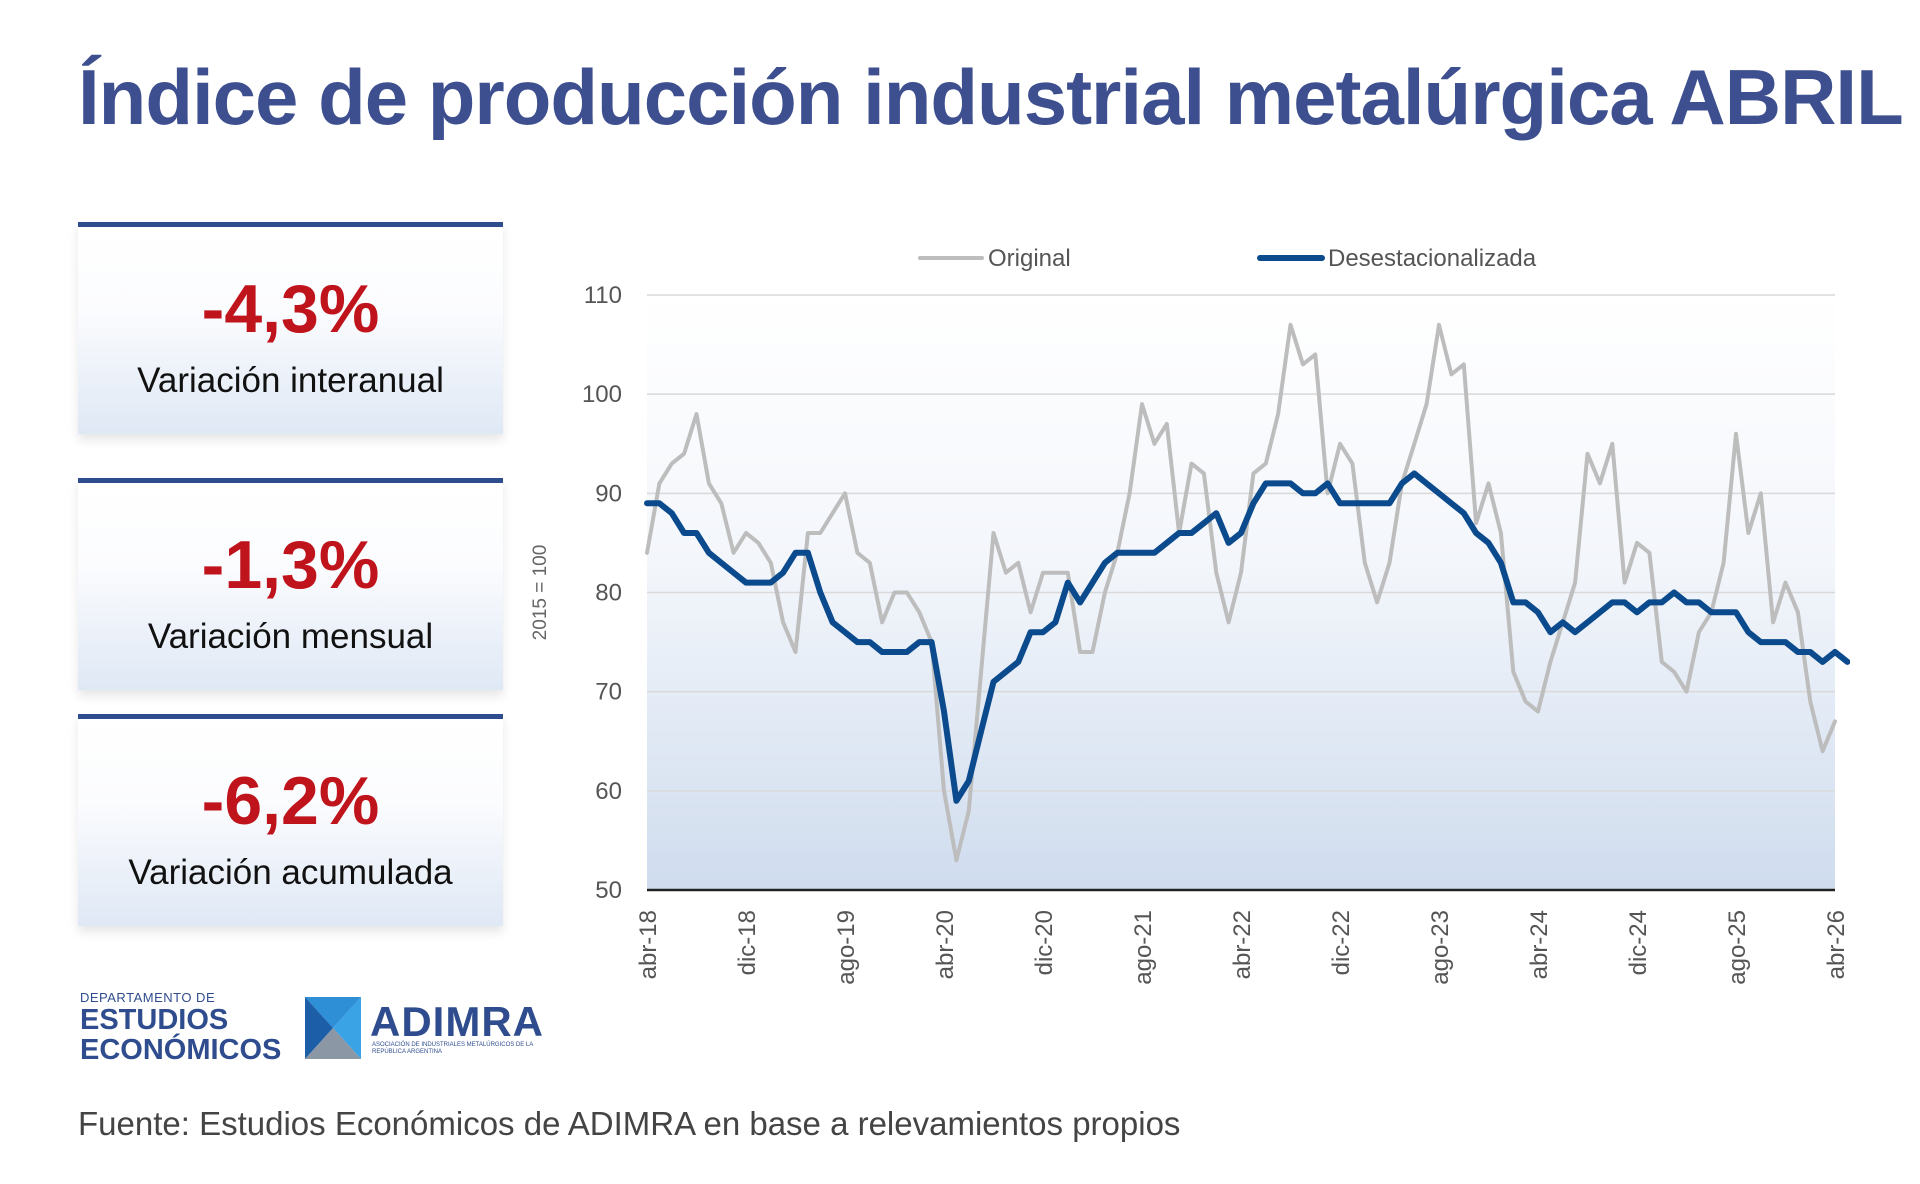 Image resolution: width=1920 pixels, height=1184 pixels. What do you see at coordinates (1044, 942) in the screenshot?
I see `x-tick-label: dic-20` at bounding box center [1044, 942].